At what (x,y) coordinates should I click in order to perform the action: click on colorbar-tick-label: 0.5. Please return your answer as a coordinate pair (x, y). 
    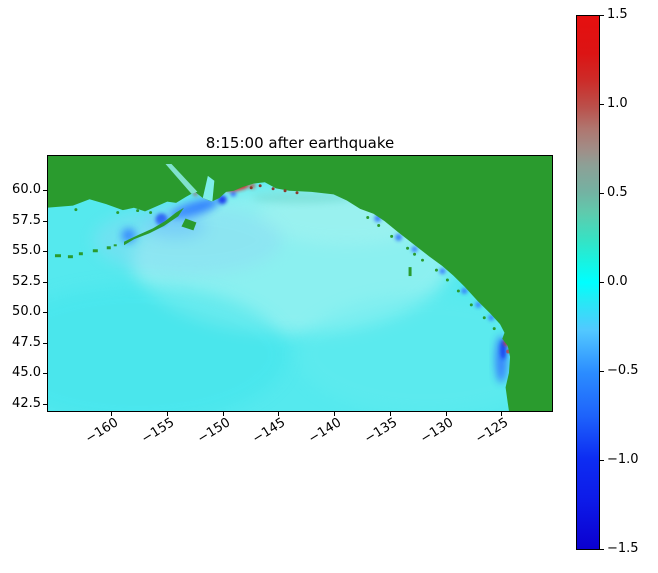
    Looking at the image, I should click on (617, 192).